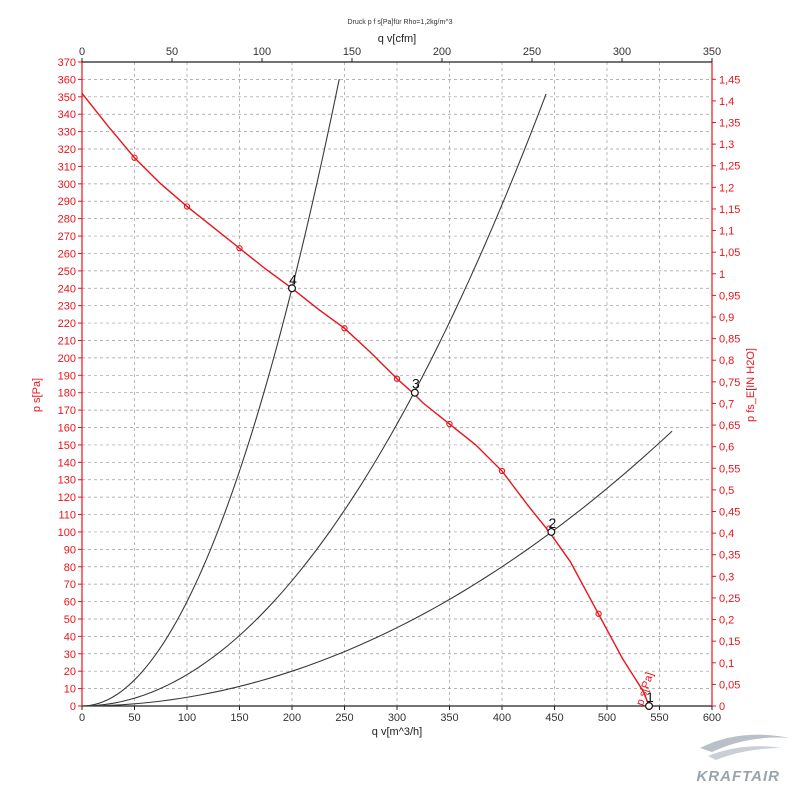  I want to click on left-tick-label: 100, so click(67, 533).